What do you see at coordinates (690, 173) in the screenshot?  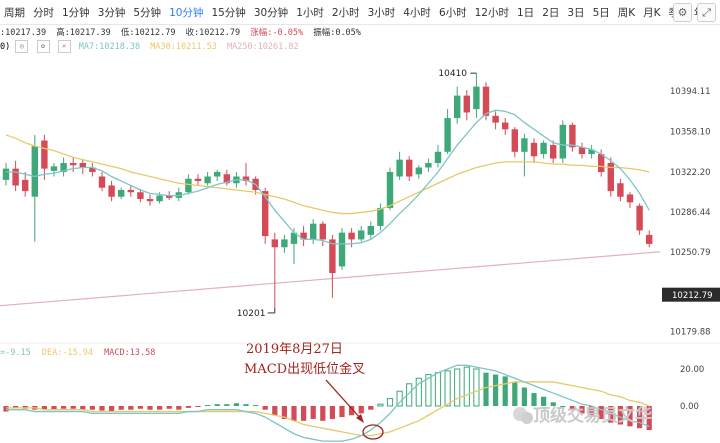 I see `price-tick-label: 10322.20` at bounding box center [690, 173].